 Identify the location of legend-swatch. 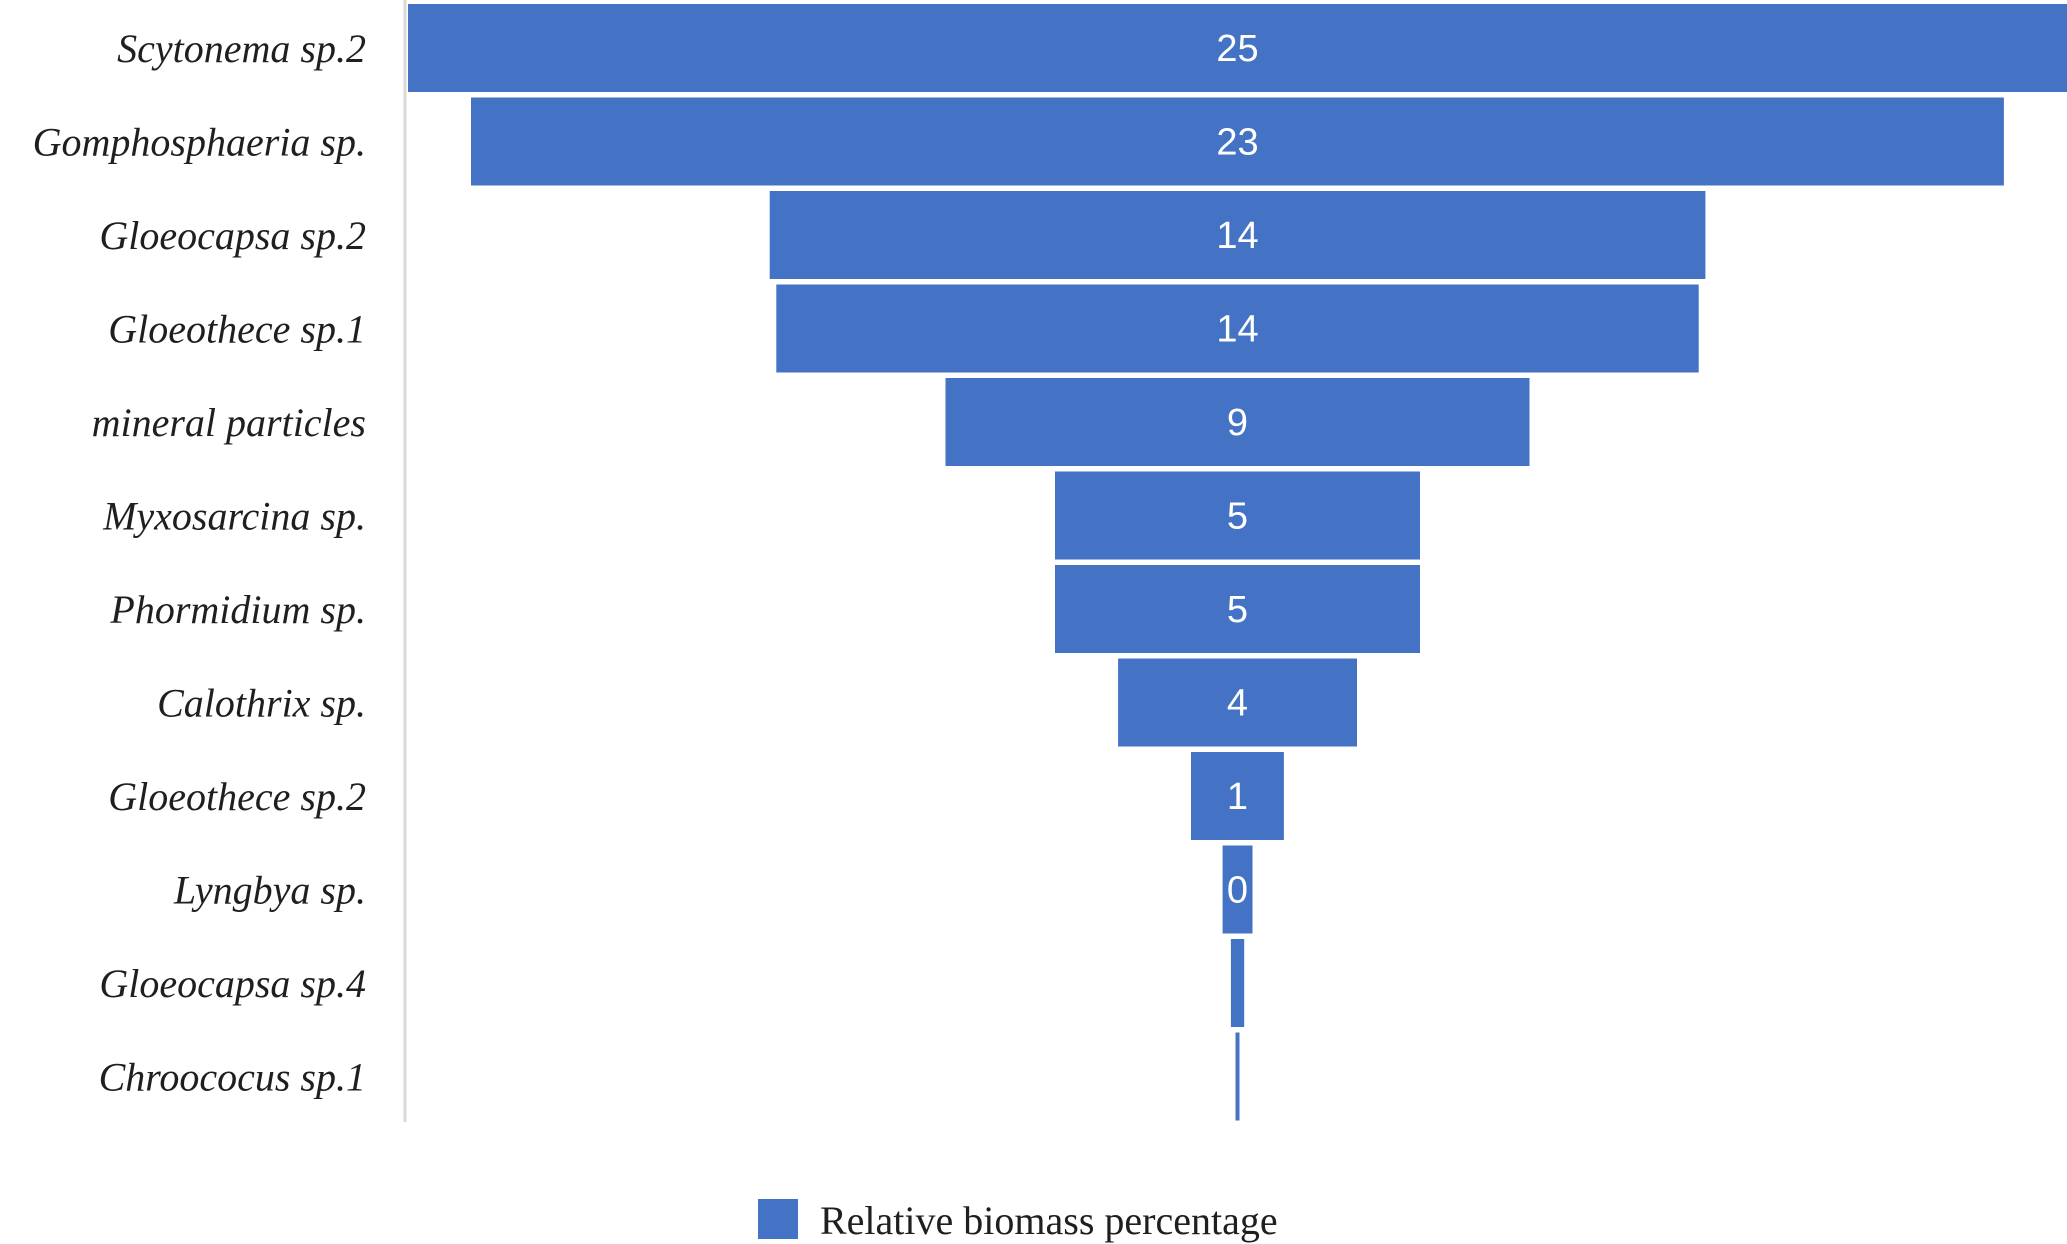
(778, 1219).